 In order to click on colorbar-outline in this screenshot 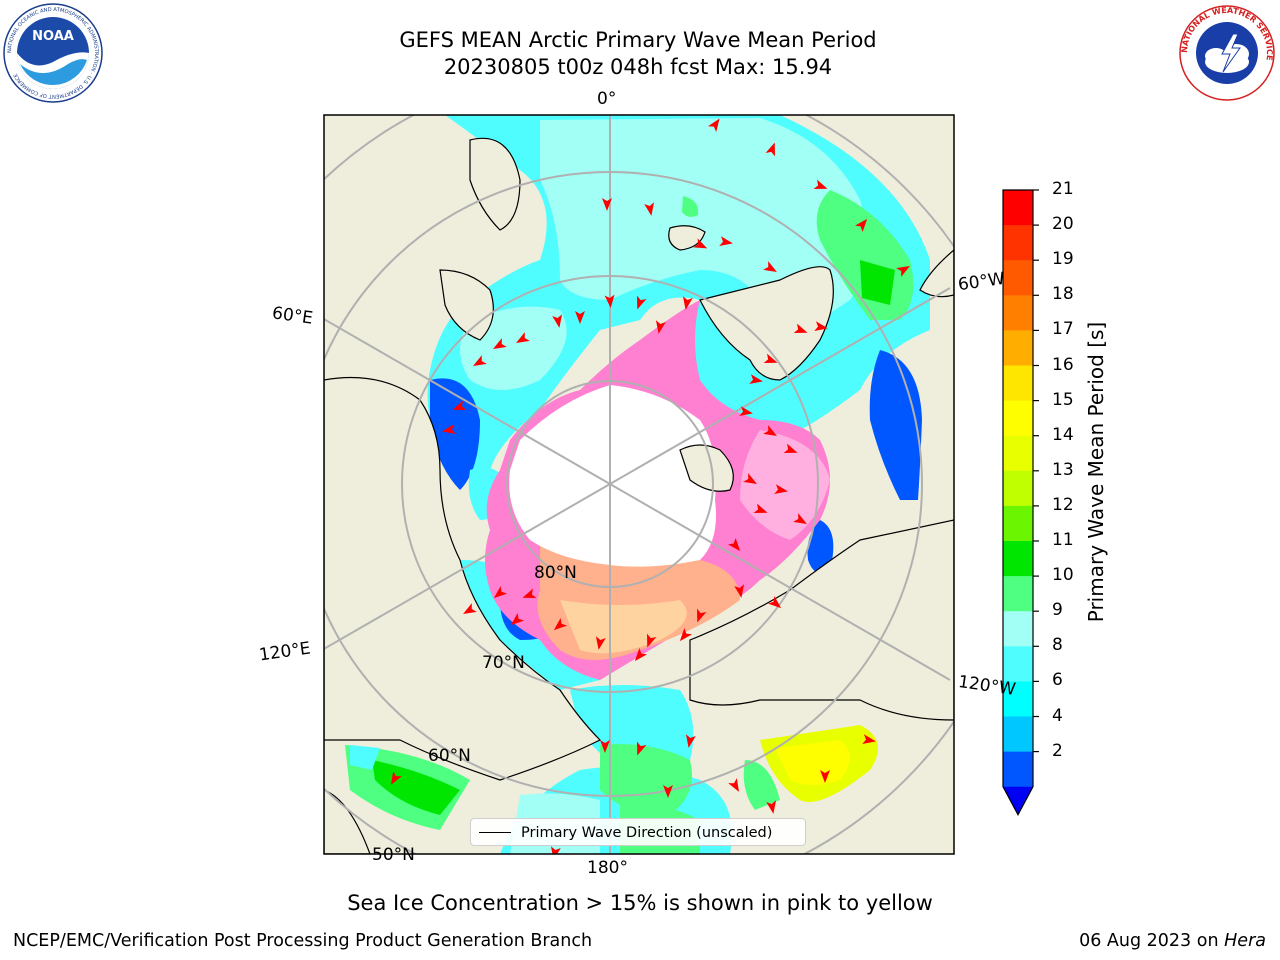, I will do `click(1018, 502)`.